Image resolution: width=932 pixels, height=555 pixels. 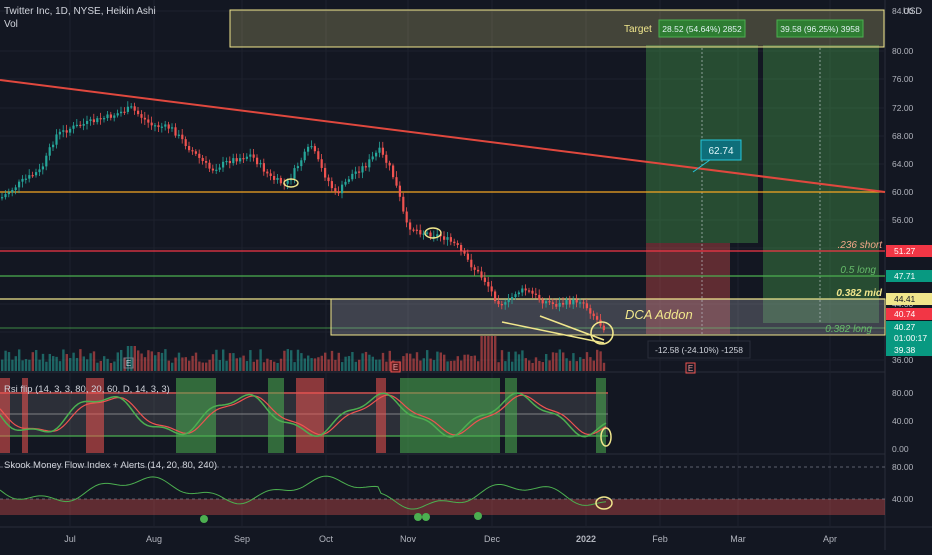 What do you see at coordinates (608, 317) in the screenshot?
I see `dca-zone` at bounding box center [608, 317].